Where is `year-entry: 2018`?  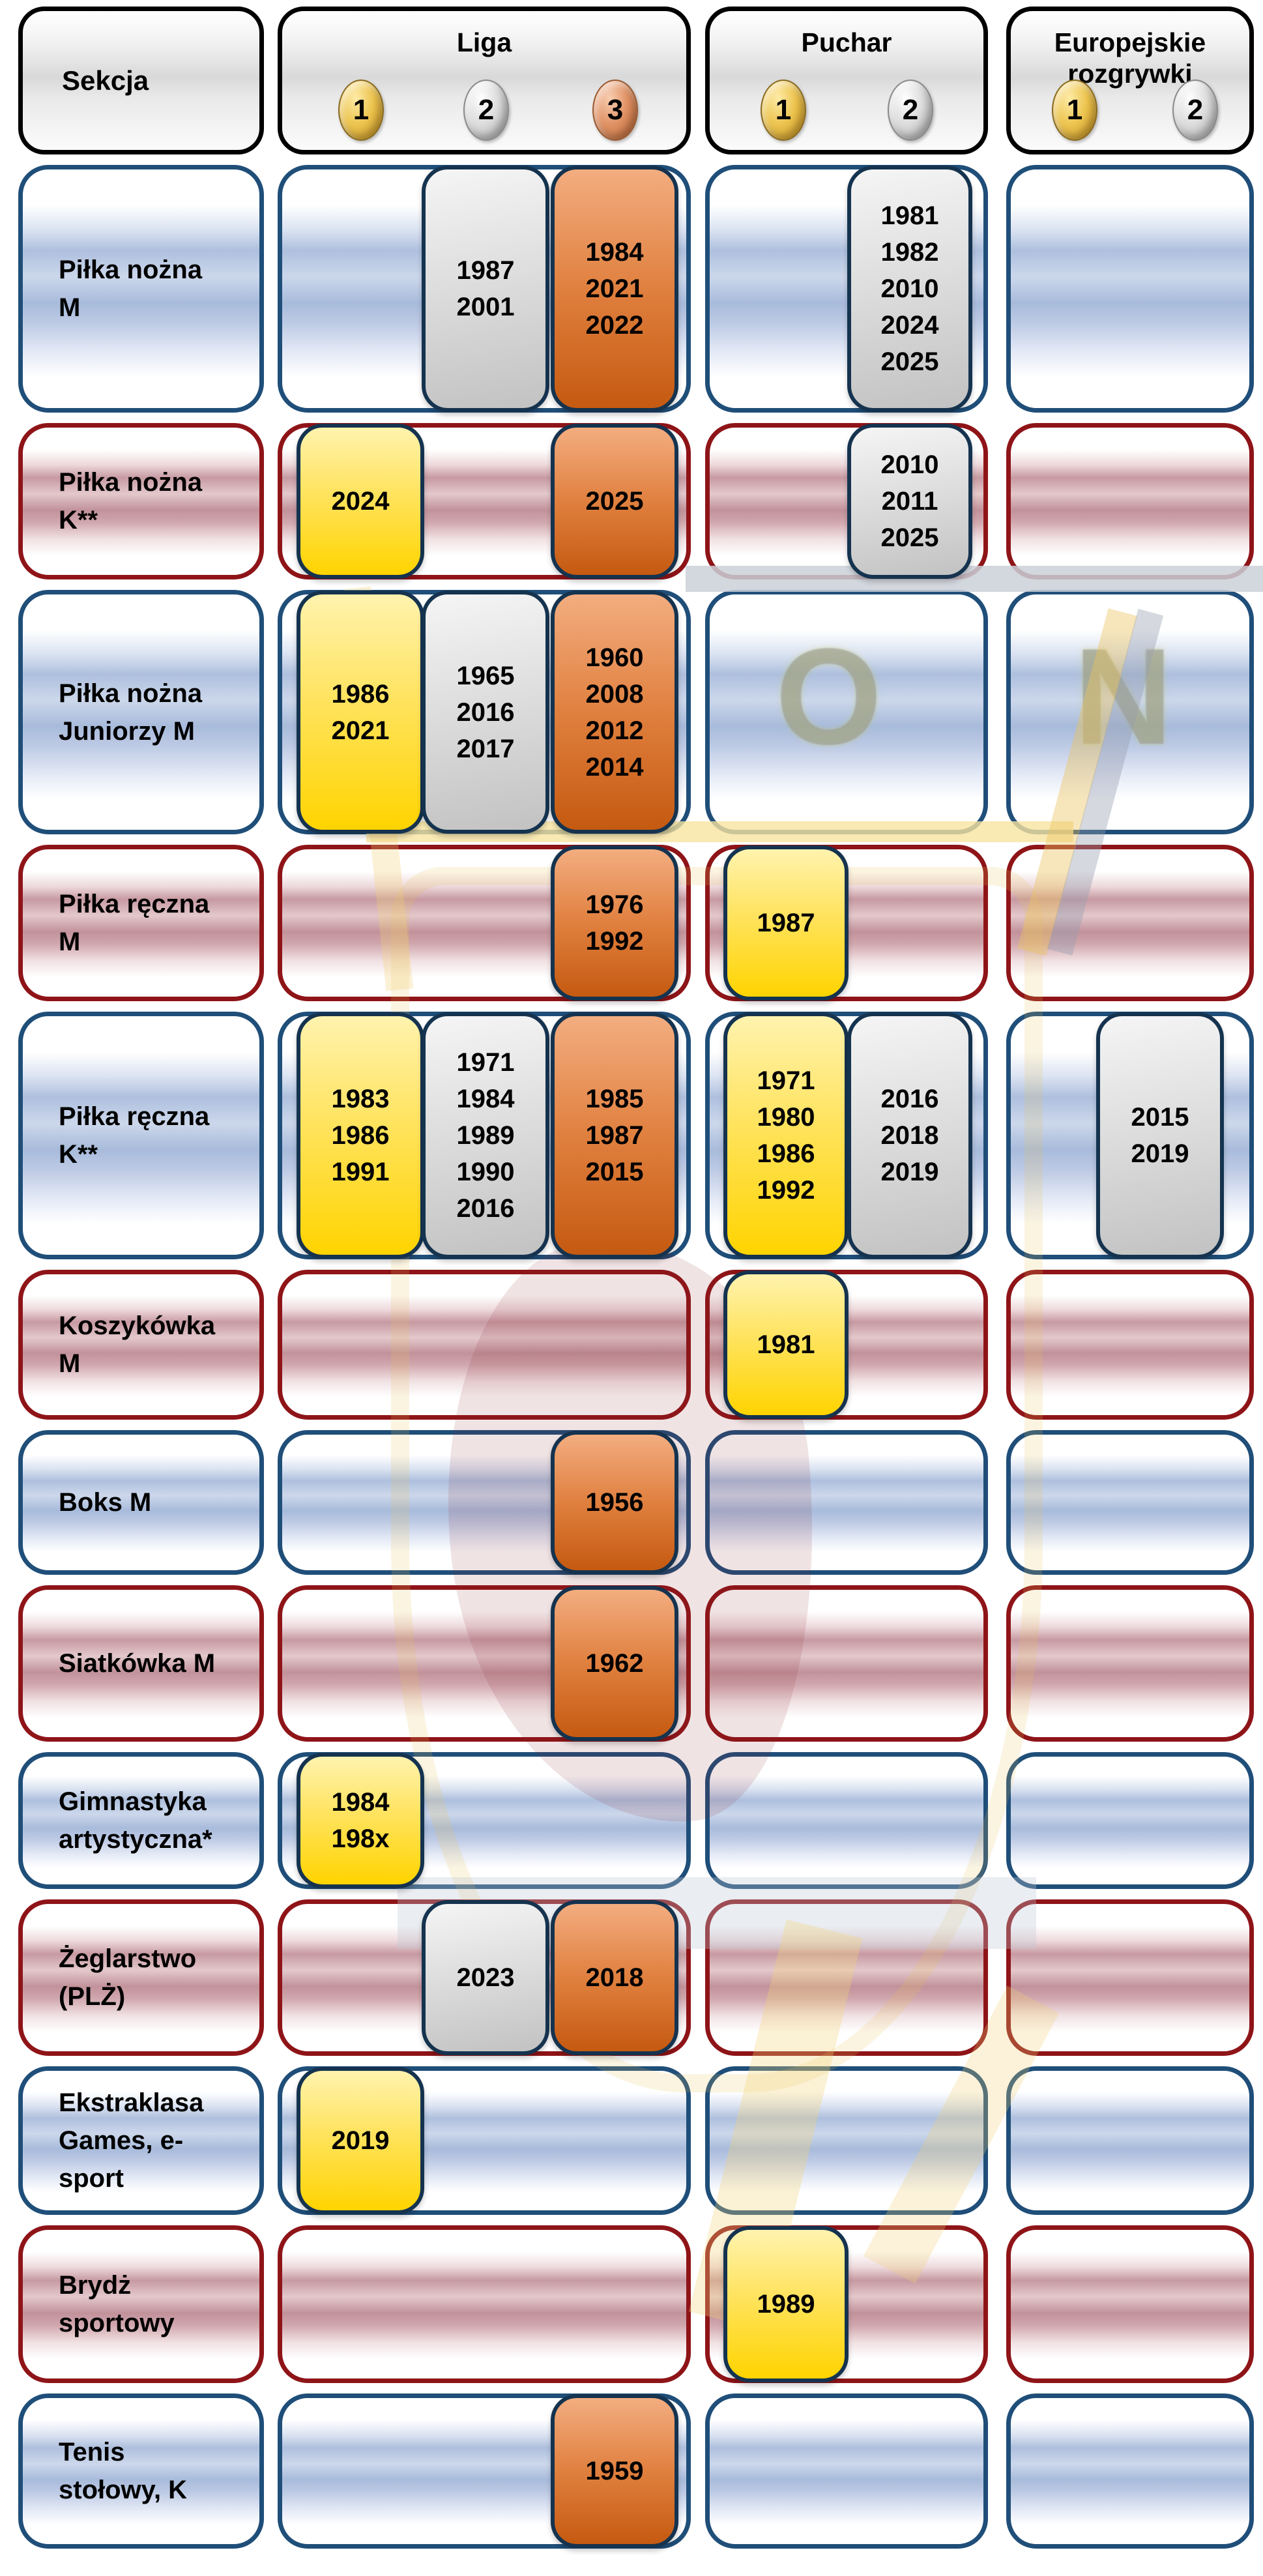 year-entry: 2018 is located at coordinates (614, 1977).